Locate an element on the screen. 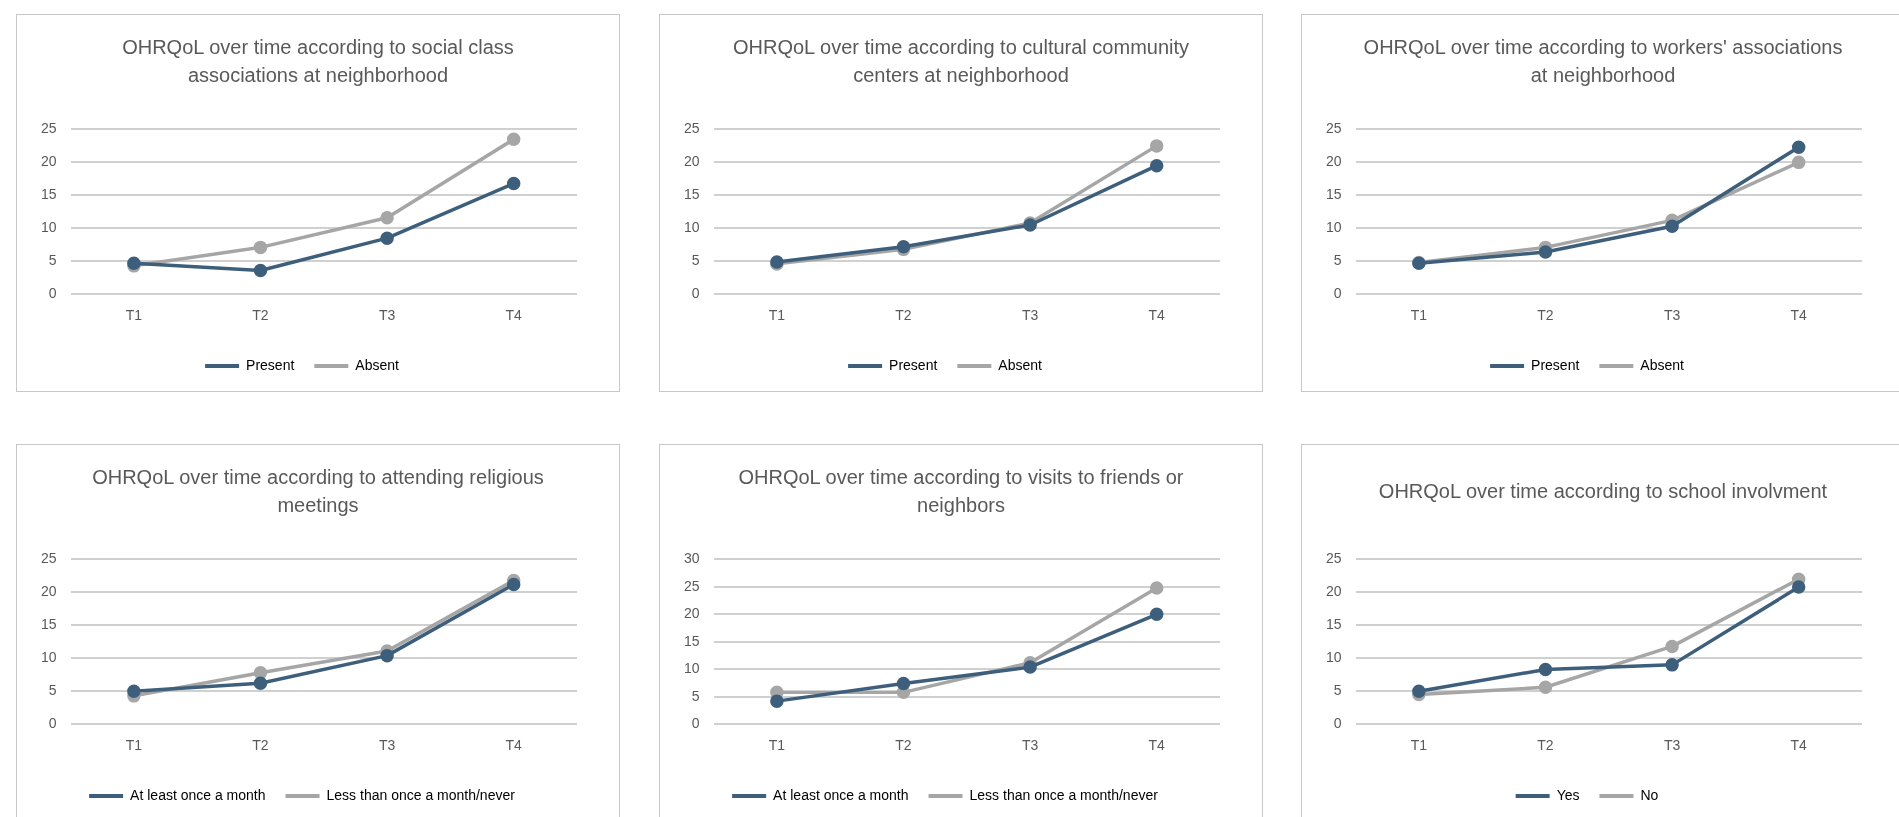 The image size is (1899, 817). chart-title: OHRQoL over time according to cultural community centers at neighborhood is located at coordinates (961, 61).